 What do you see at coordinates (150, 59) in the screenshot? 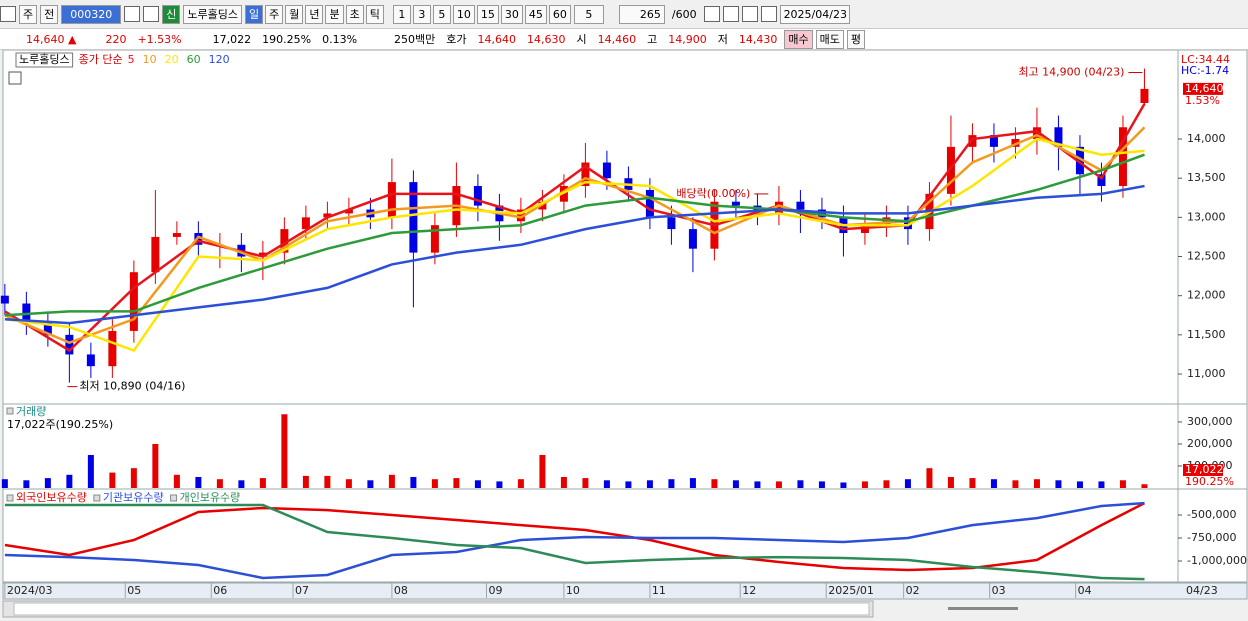
I see `legend-entry: 10` at bounding box center [150, 59].